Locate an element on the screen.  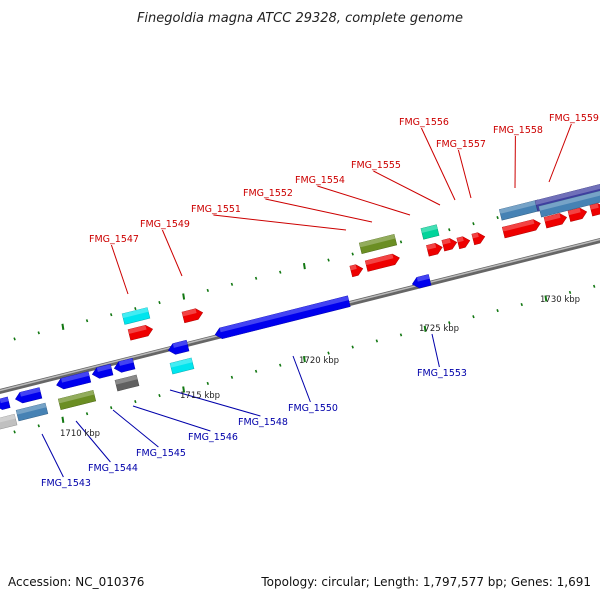
gene-label-forward: FMG_1556 is located at coordinates (424, 122).